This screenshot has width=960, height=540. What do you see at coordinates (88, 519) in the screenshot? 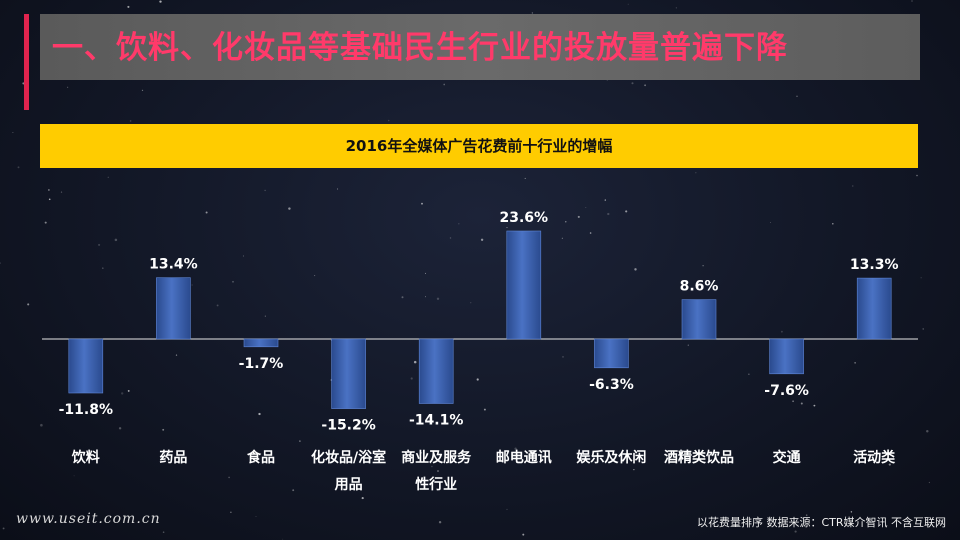
I see `footer-url: www.useit.com.cn` at bounding box center [88, 519].